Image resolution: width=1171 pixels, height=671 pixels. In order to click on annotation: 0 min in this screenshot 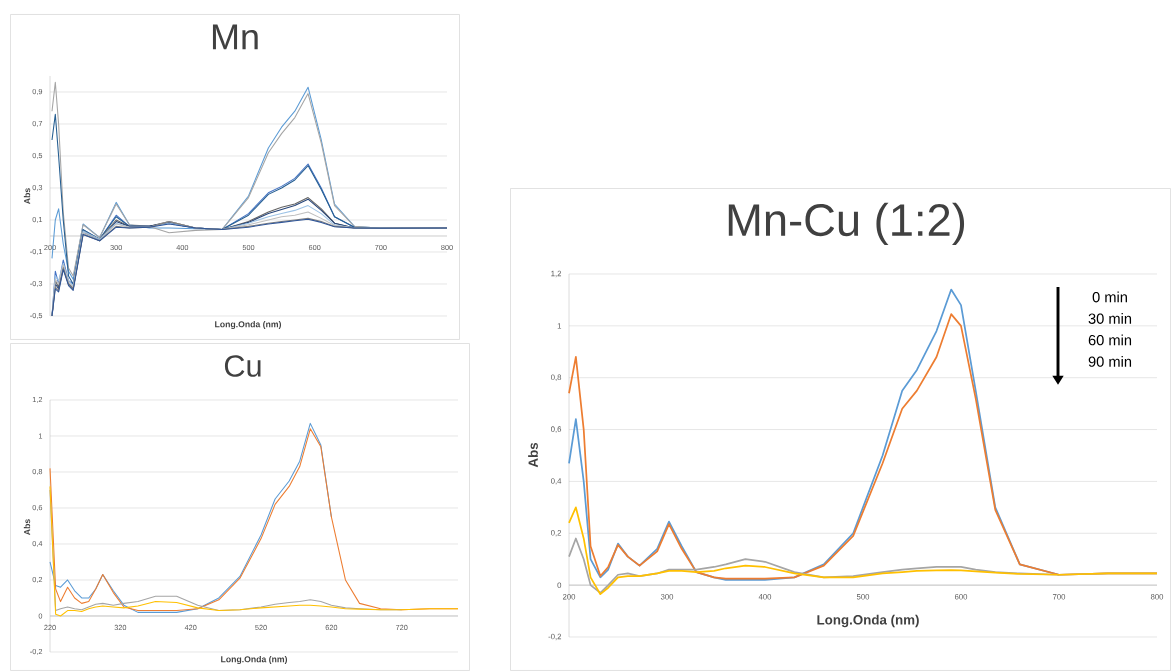, I will do `click(1109, 297)`.